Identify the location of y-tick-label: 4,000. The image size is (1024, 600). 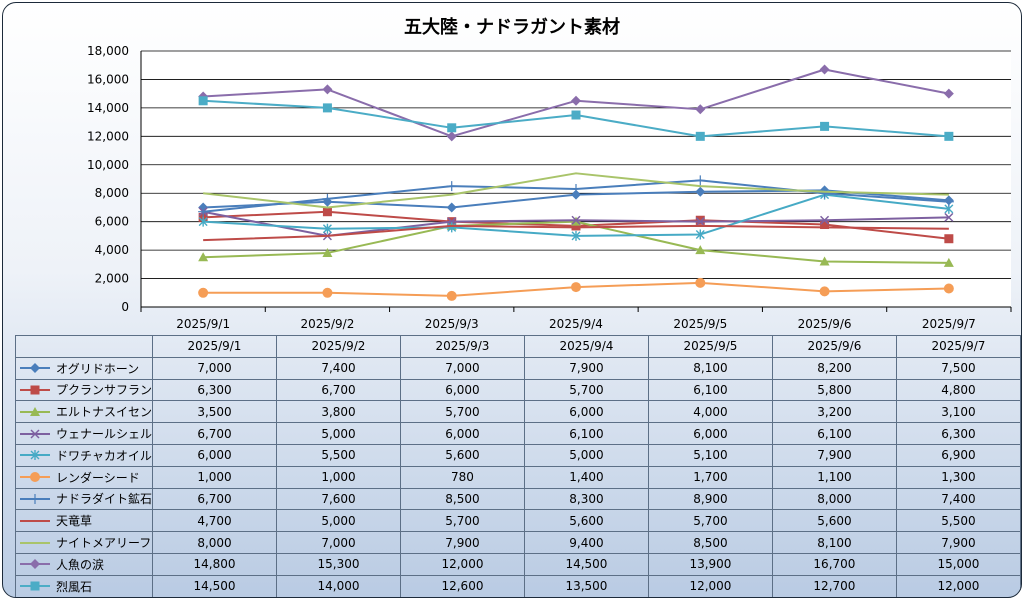
(112, 250).